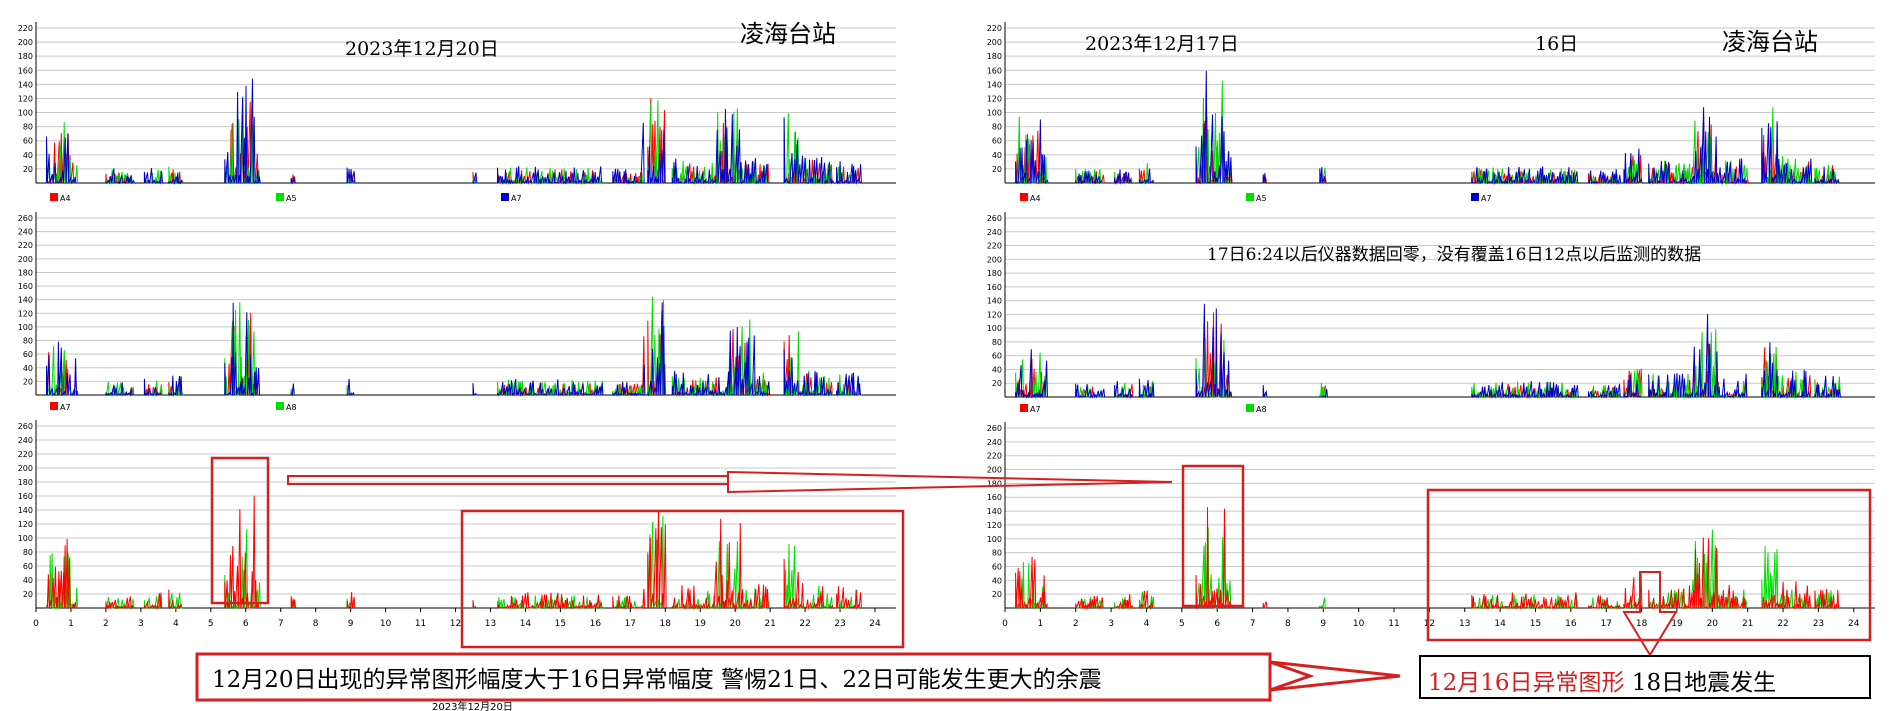  Describe the element at coordinates (1162, 44) in the screenshot. I see `right-date-title: 2023年12月17日` at that location.